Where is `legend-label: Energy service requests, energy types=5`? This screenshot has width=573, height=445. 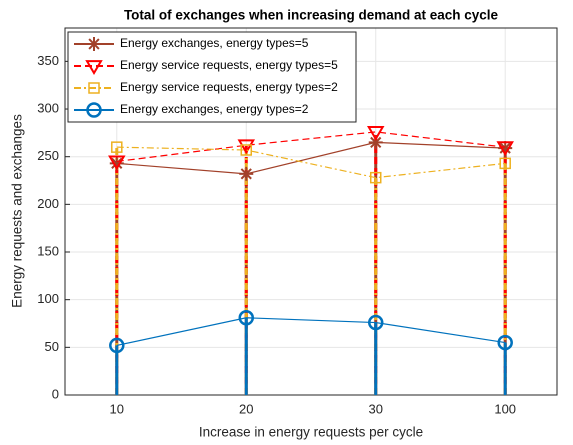 legend-label: Energy service requests, energy types=5 is located at coordinates (229, 65).